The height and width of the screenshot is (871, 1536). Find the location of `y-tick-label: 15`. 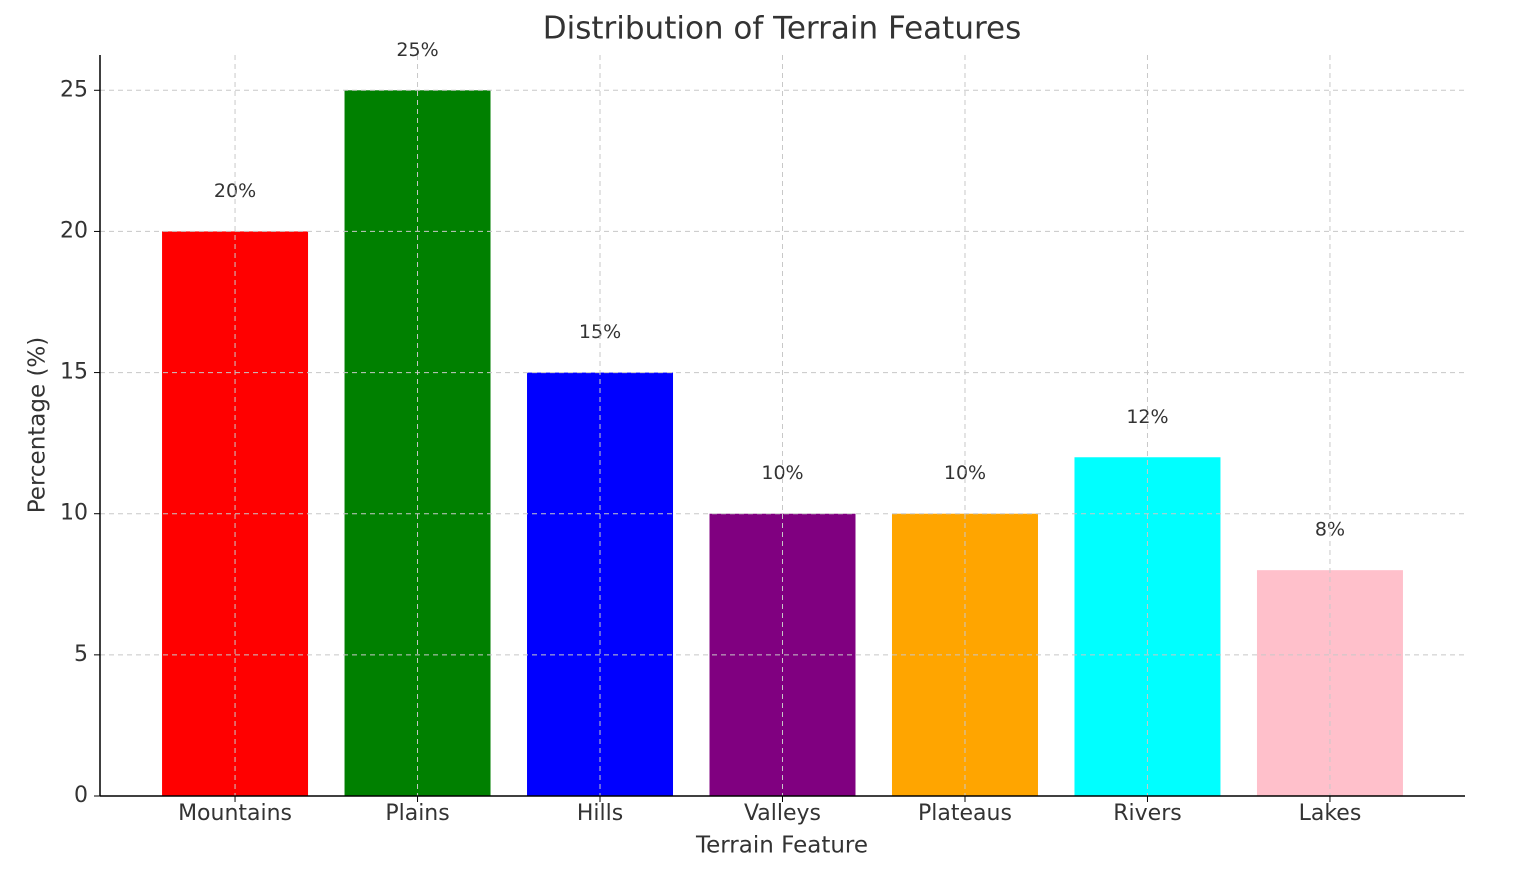

y-tick-label: 15 is located at coordinates (74, 372).